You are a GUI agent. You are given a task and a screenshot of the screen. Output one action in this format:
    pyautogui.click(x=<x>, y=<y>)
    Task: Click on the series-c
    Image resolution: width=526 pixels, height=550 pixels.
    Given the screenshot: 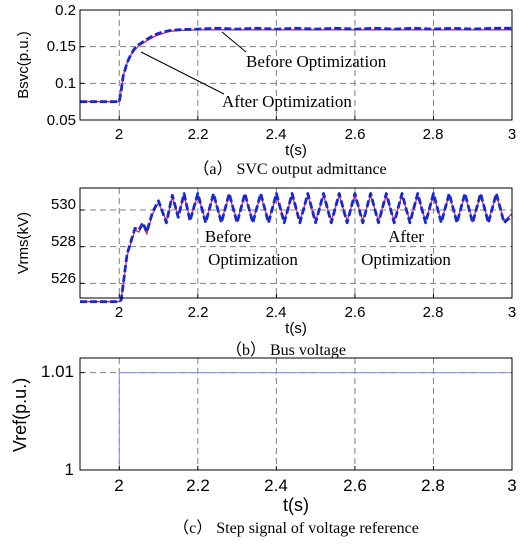 What is the action you would take?
    pyautogui.click(x=296, y=421)
    